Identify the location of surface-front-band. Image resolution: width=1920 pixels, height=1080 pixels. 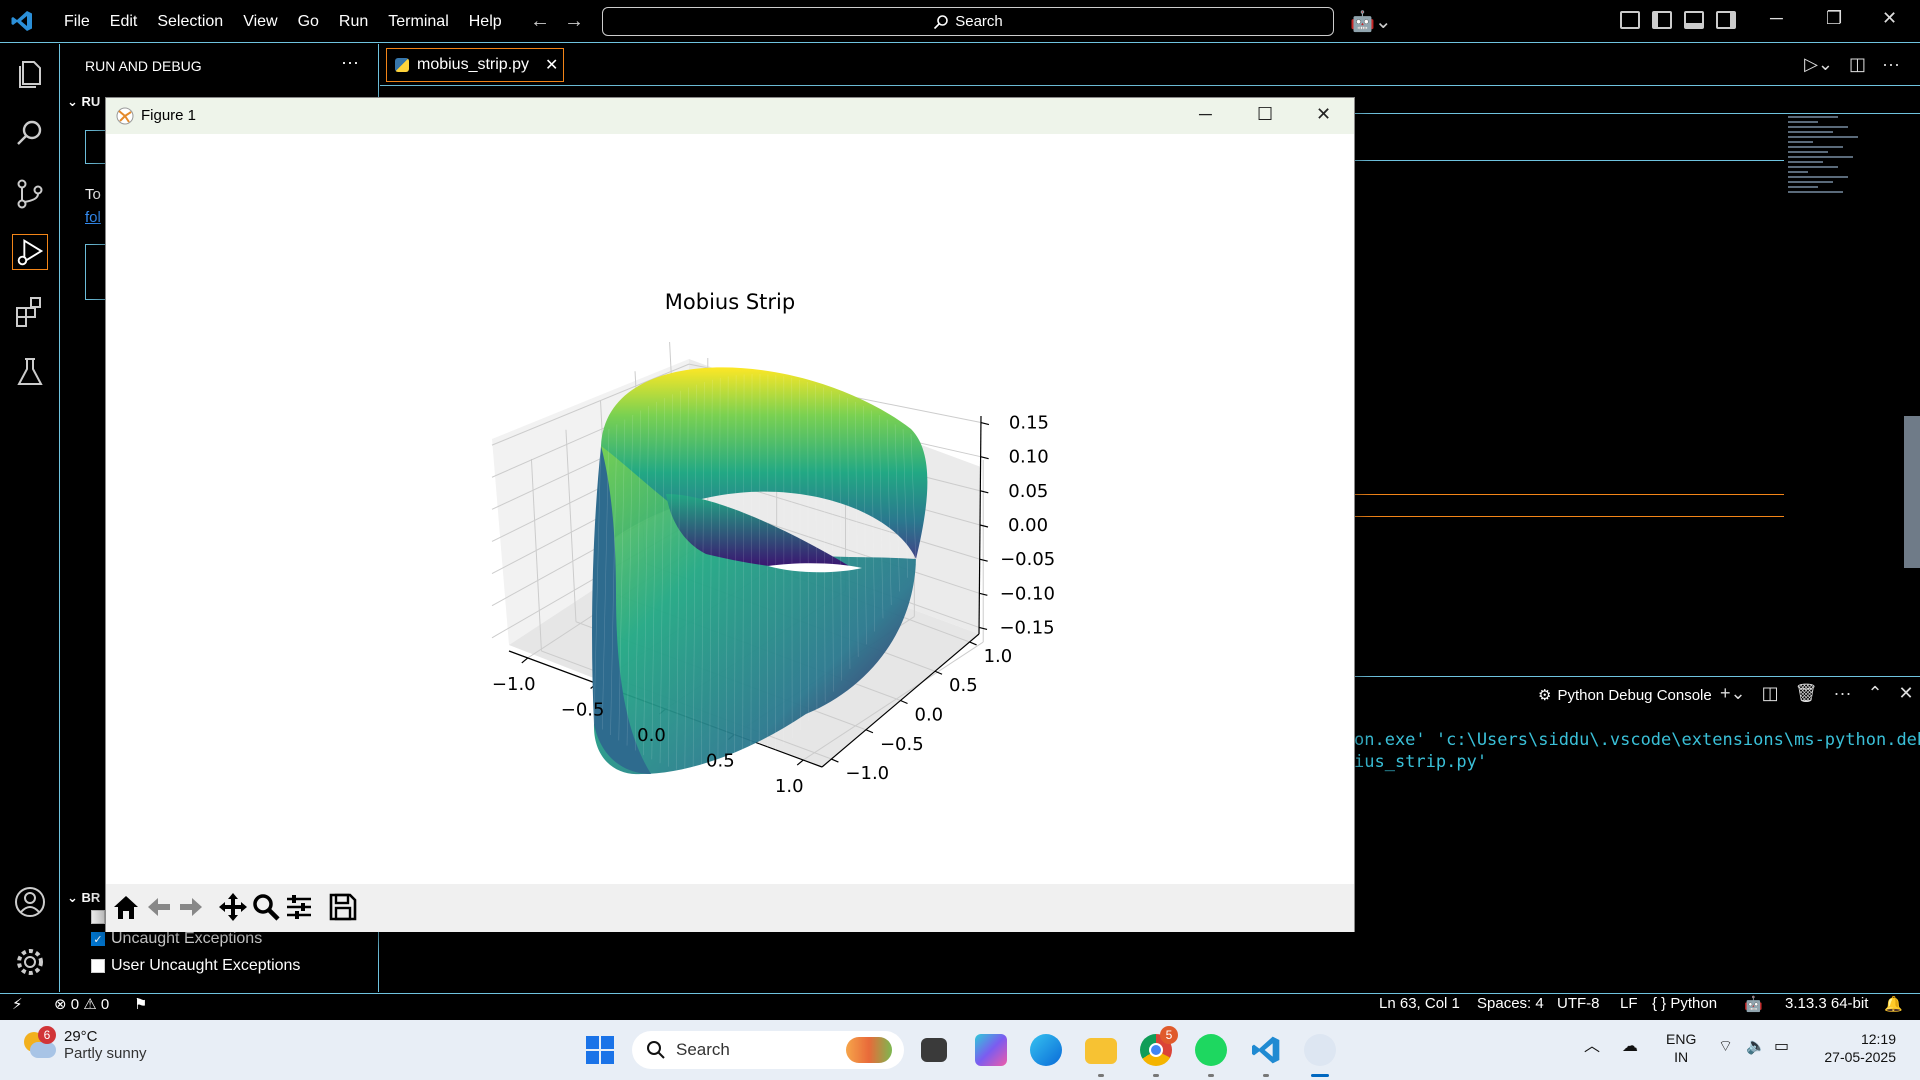
(754, 610).